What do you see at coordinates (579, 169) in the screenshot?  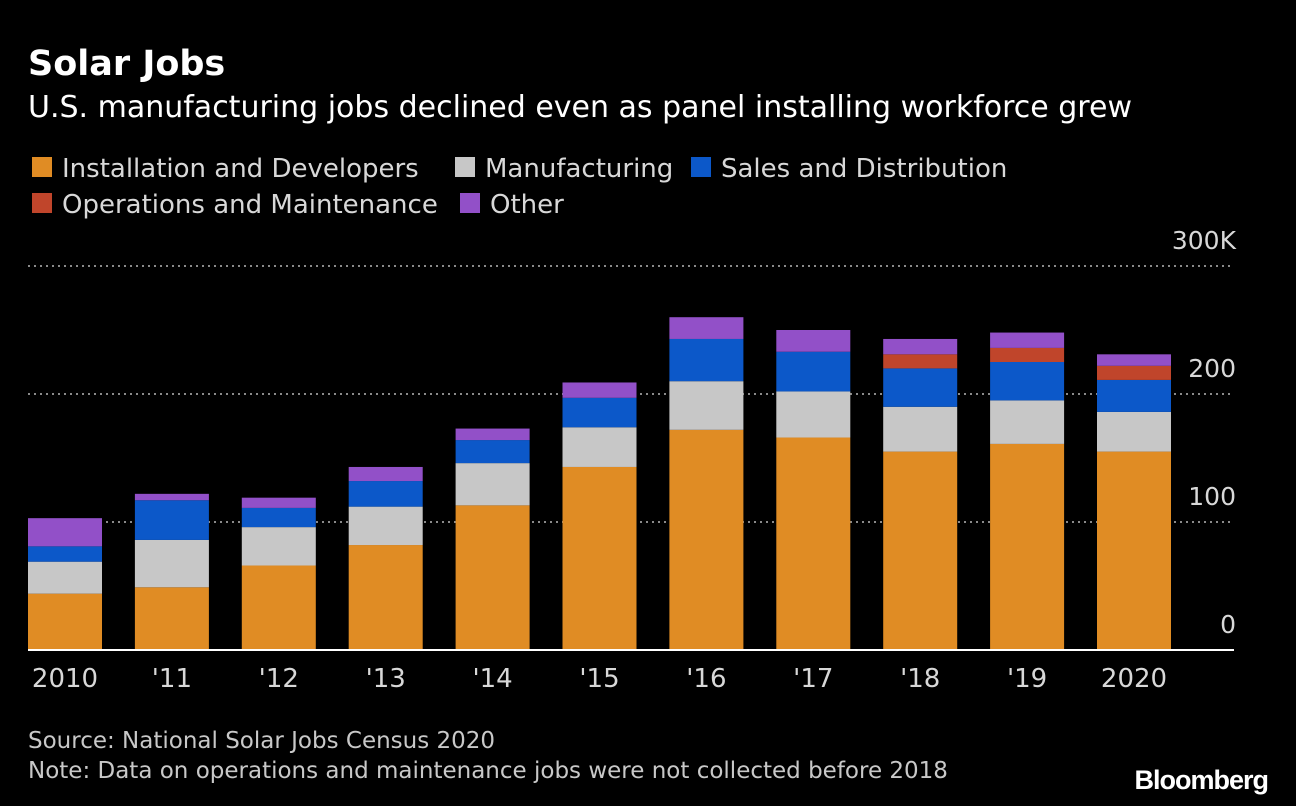 I see `legend-label-1: Manufacturing` at bounding box center [579, 169].